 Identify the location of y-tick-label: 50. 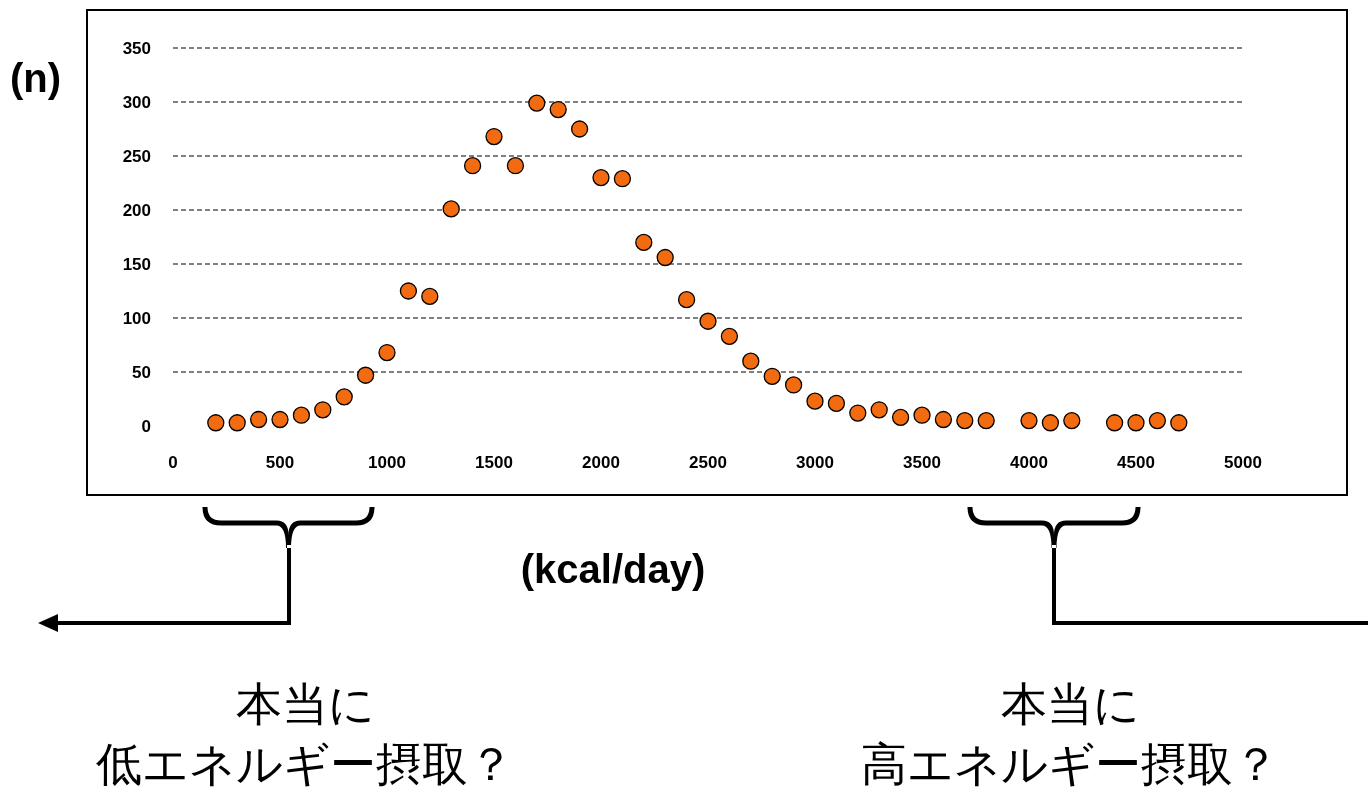
(141, 372).